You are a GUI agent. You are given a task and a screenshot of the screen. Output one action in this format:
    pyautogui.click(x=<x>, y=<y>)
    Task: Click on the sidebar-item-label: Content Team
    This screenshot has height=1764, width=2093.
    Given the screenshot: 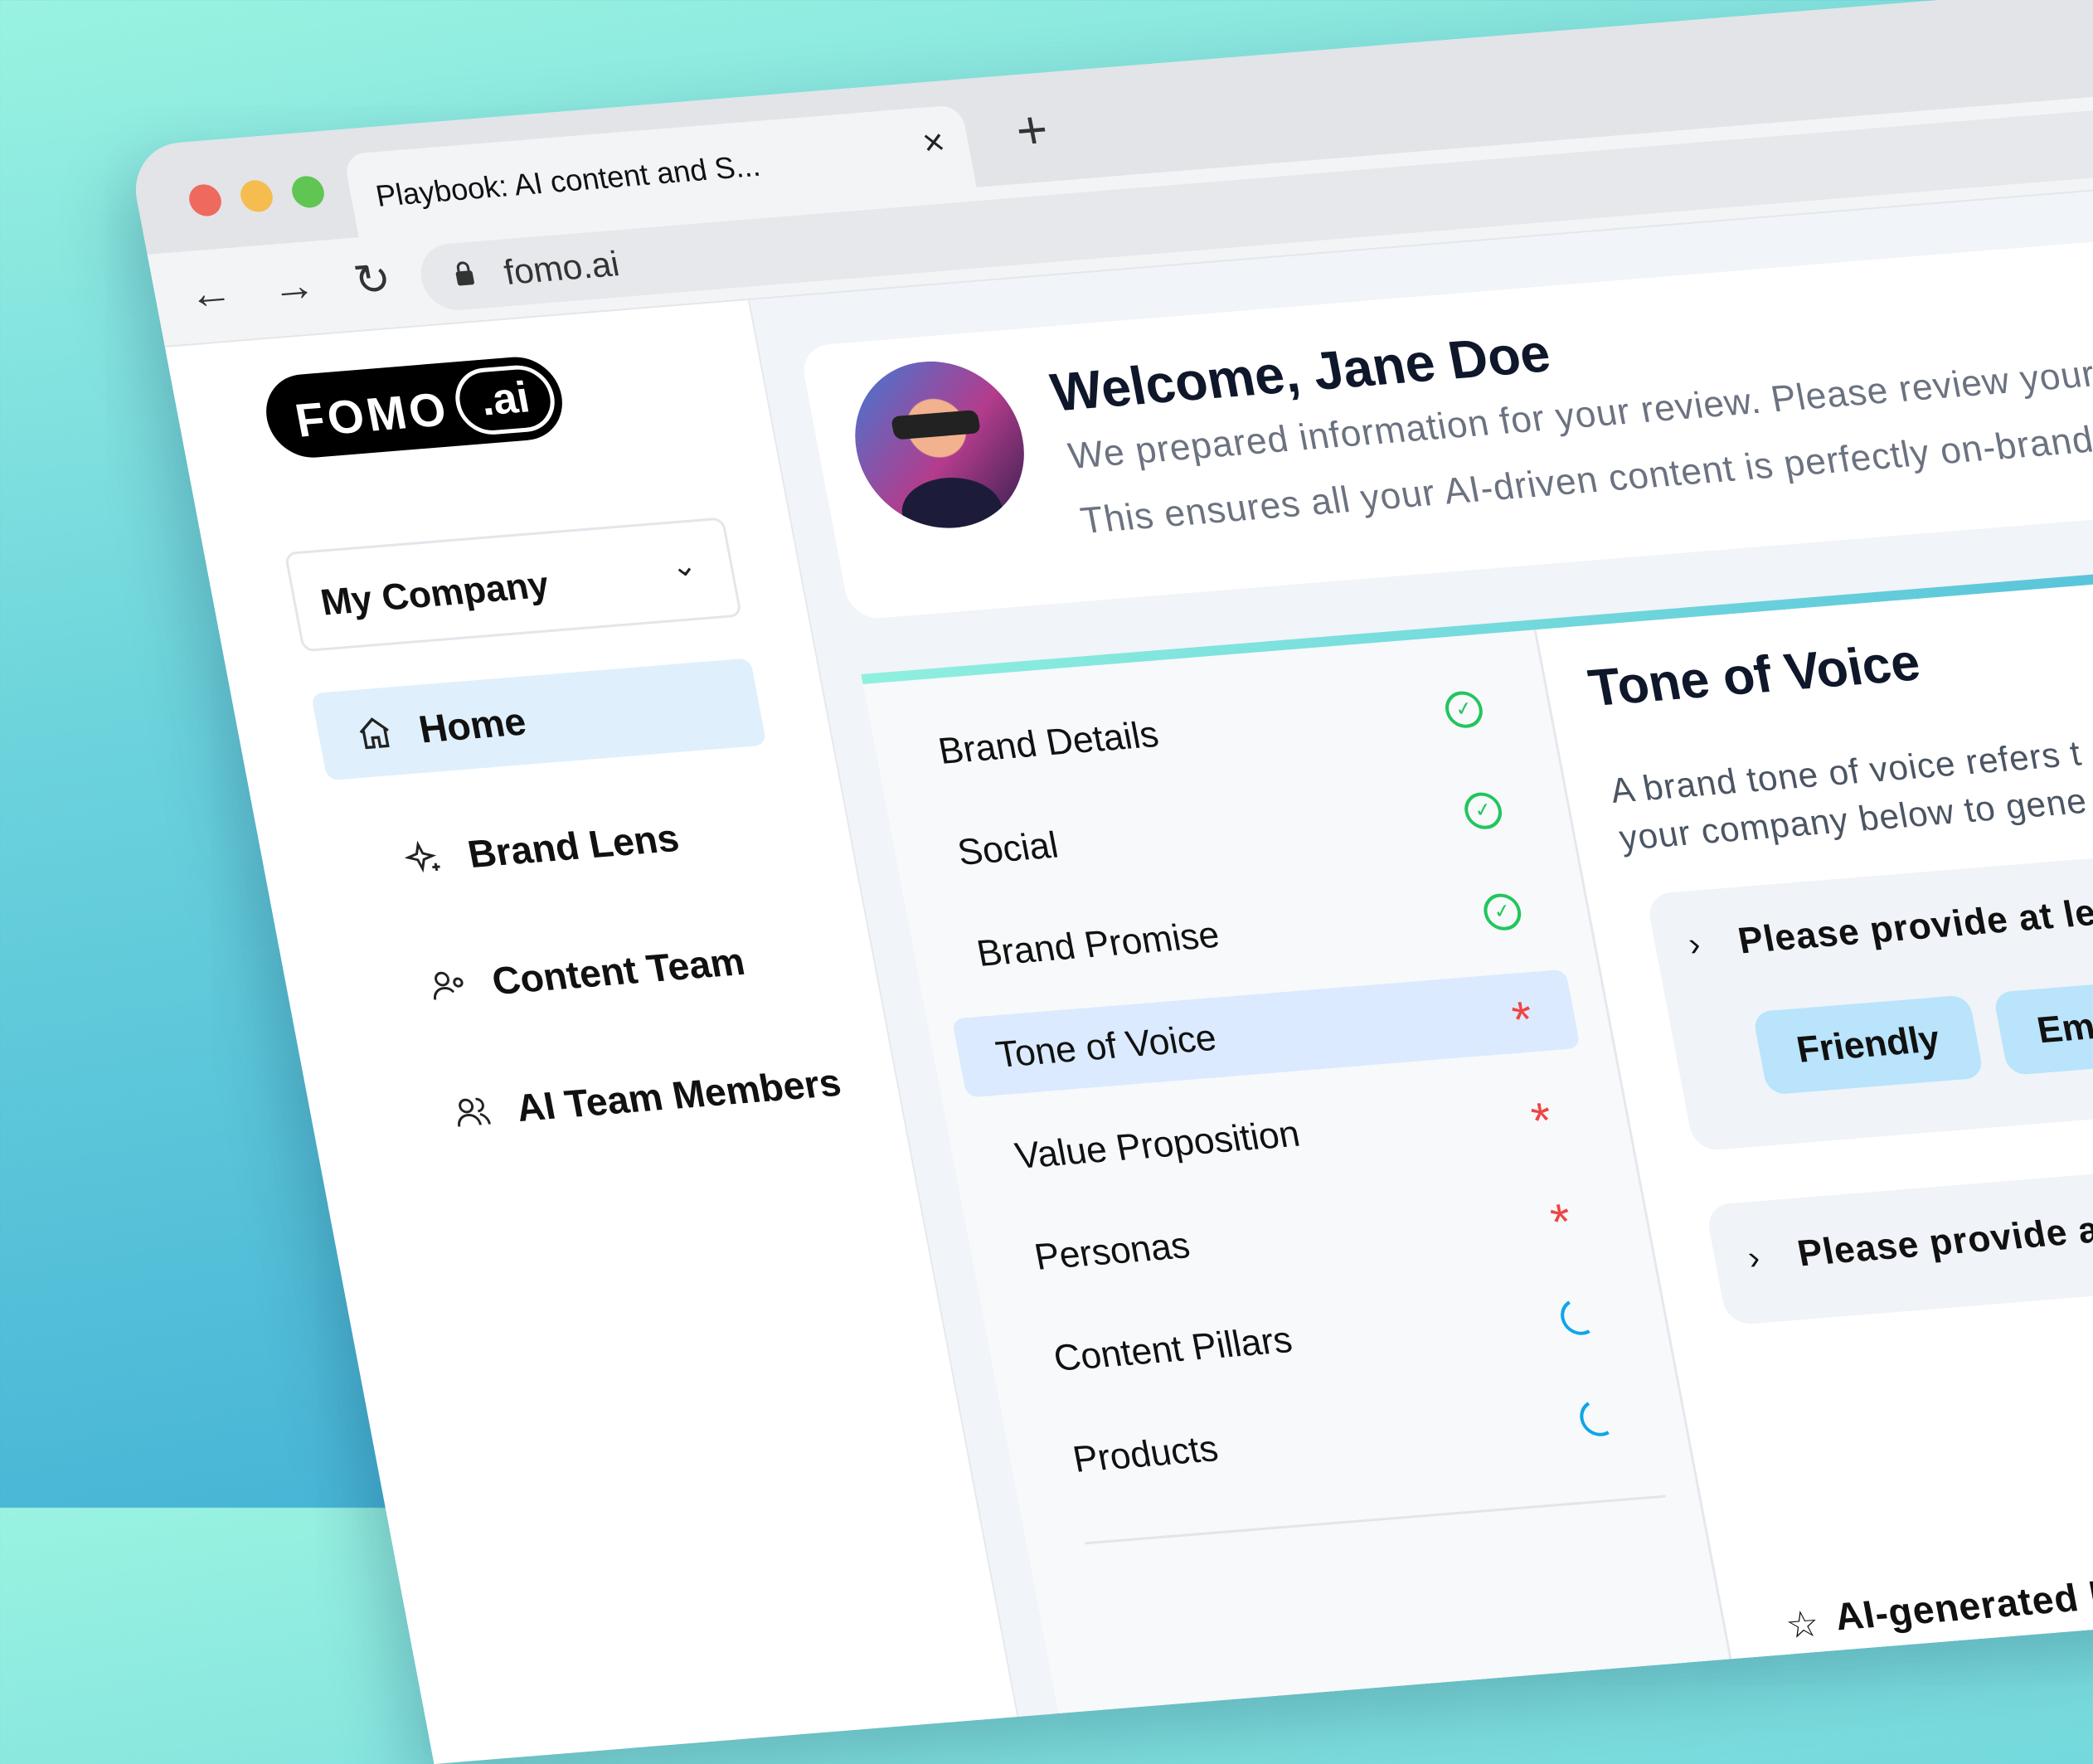 What is the action you would take?
    pyautogui.click(x=618, y=971)
    